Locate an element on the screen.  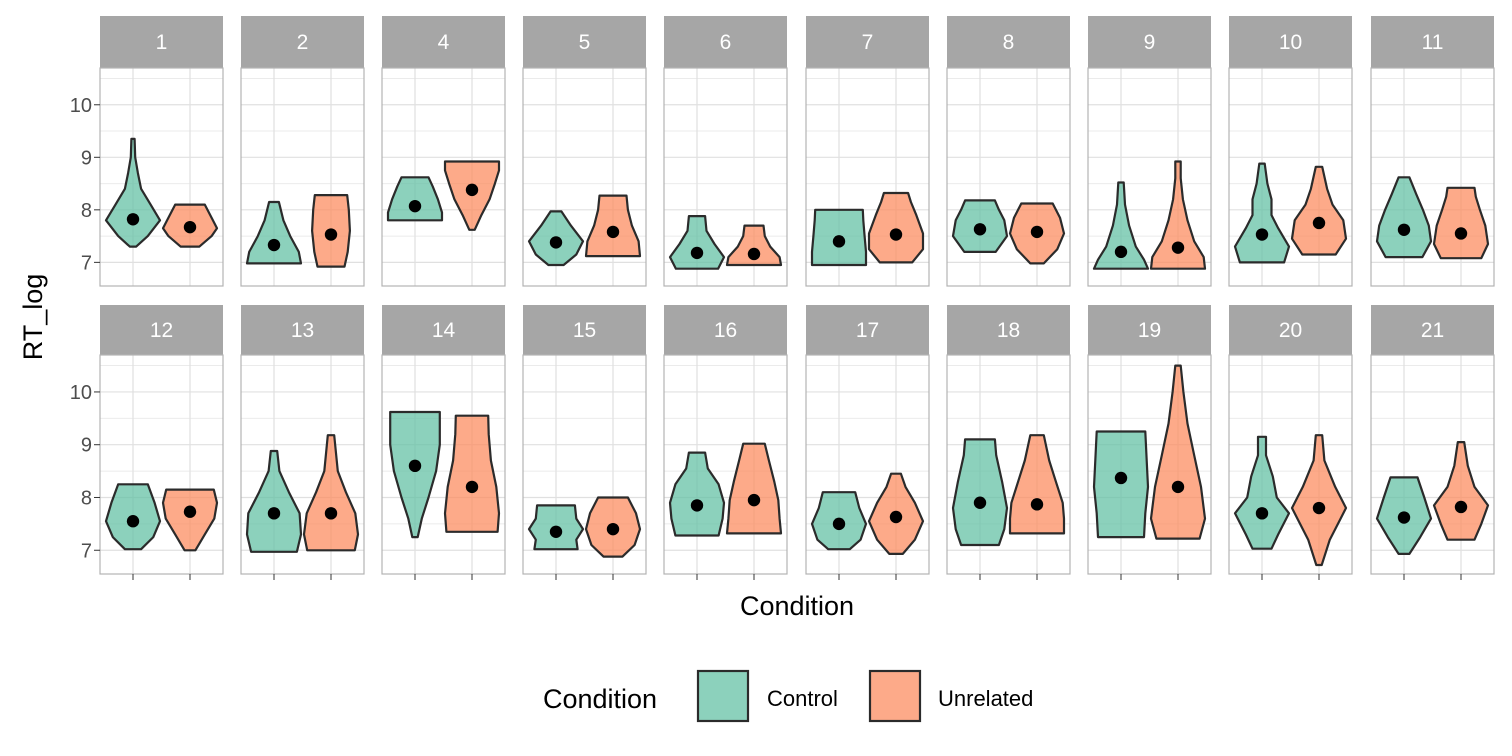
facet-panel-7: 7 is located at coordinates (867, 151).